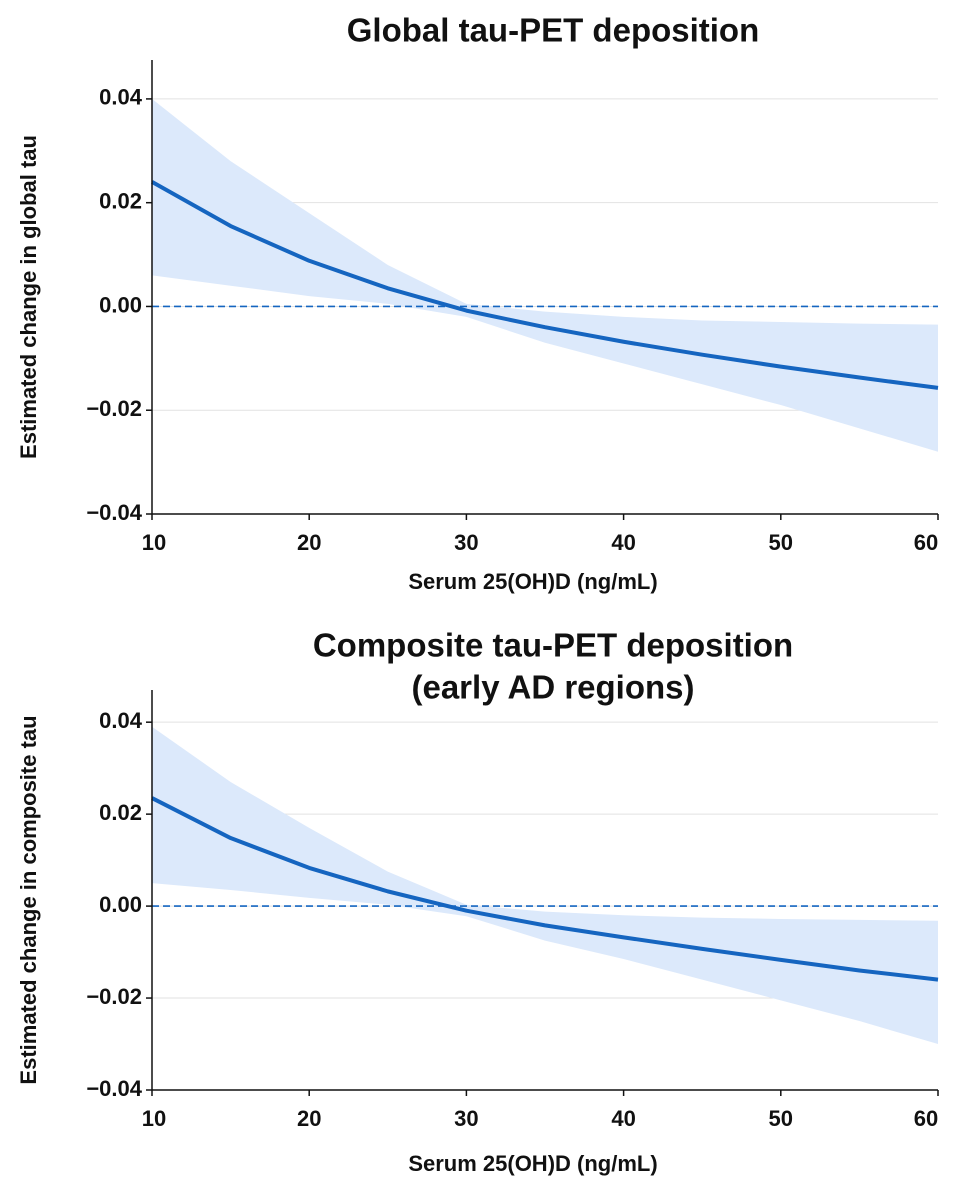 Image resolution: width=960 pixels, height=1200 pixels. What do you see at coordinates (553, 645) in the screenshot?
I see `chart-title: Composite tau-PET deposition` at bounding box center [553, 645].